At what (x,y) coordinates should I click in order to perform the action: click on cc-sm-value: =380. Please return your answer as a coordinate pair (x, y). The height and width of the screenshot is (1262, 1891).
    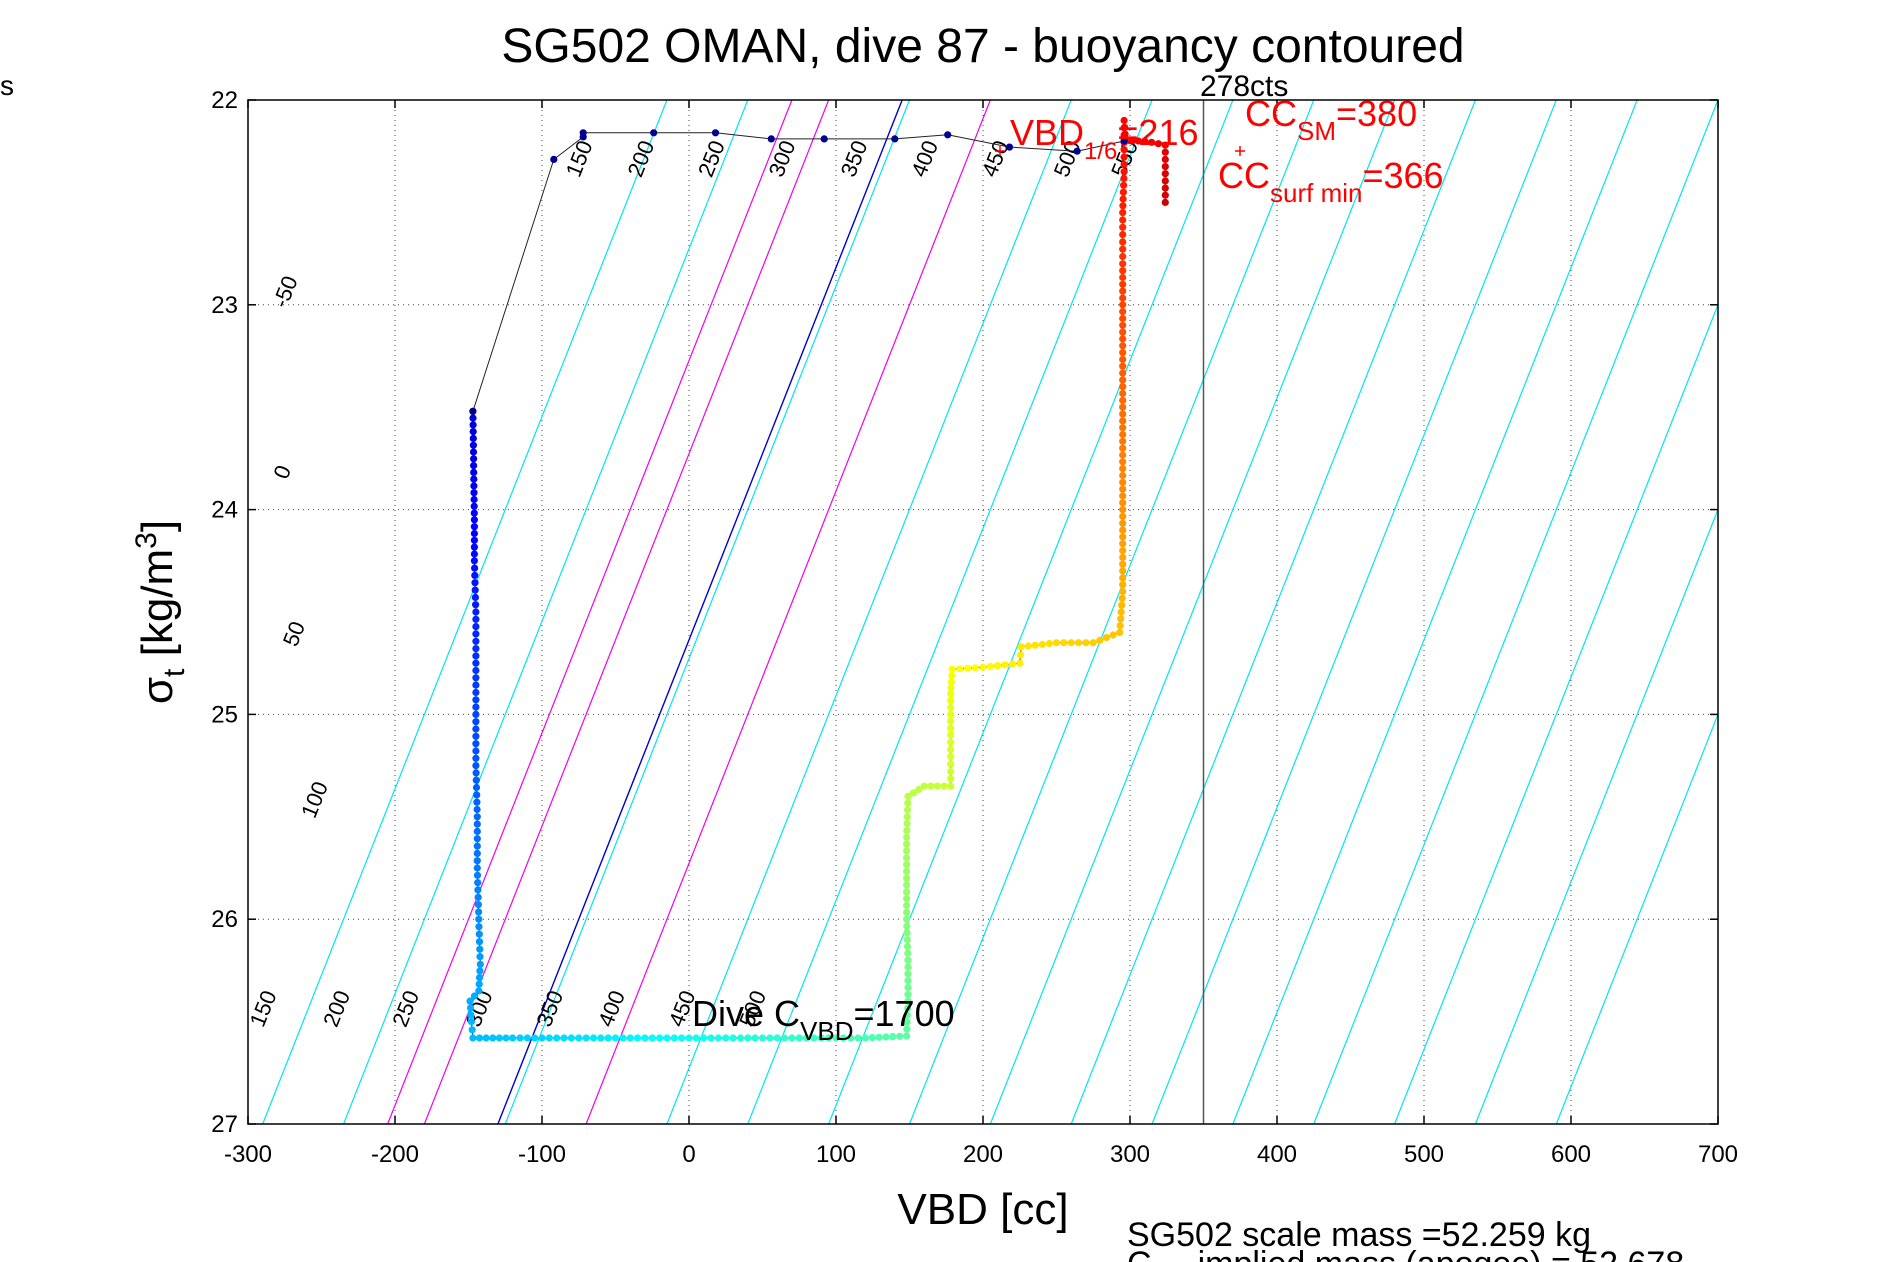
    Looking at the image, I should click on (1376, 113).